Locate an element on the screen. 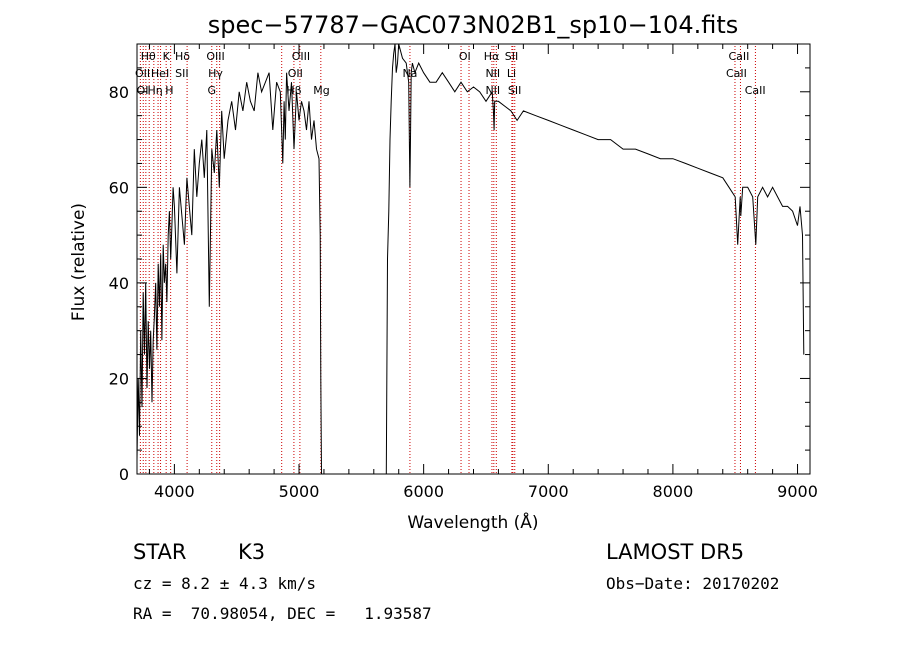 The width and height of the screenshot is (900, 649). y-tick-label: 40 is located at coordinates (119, 283).